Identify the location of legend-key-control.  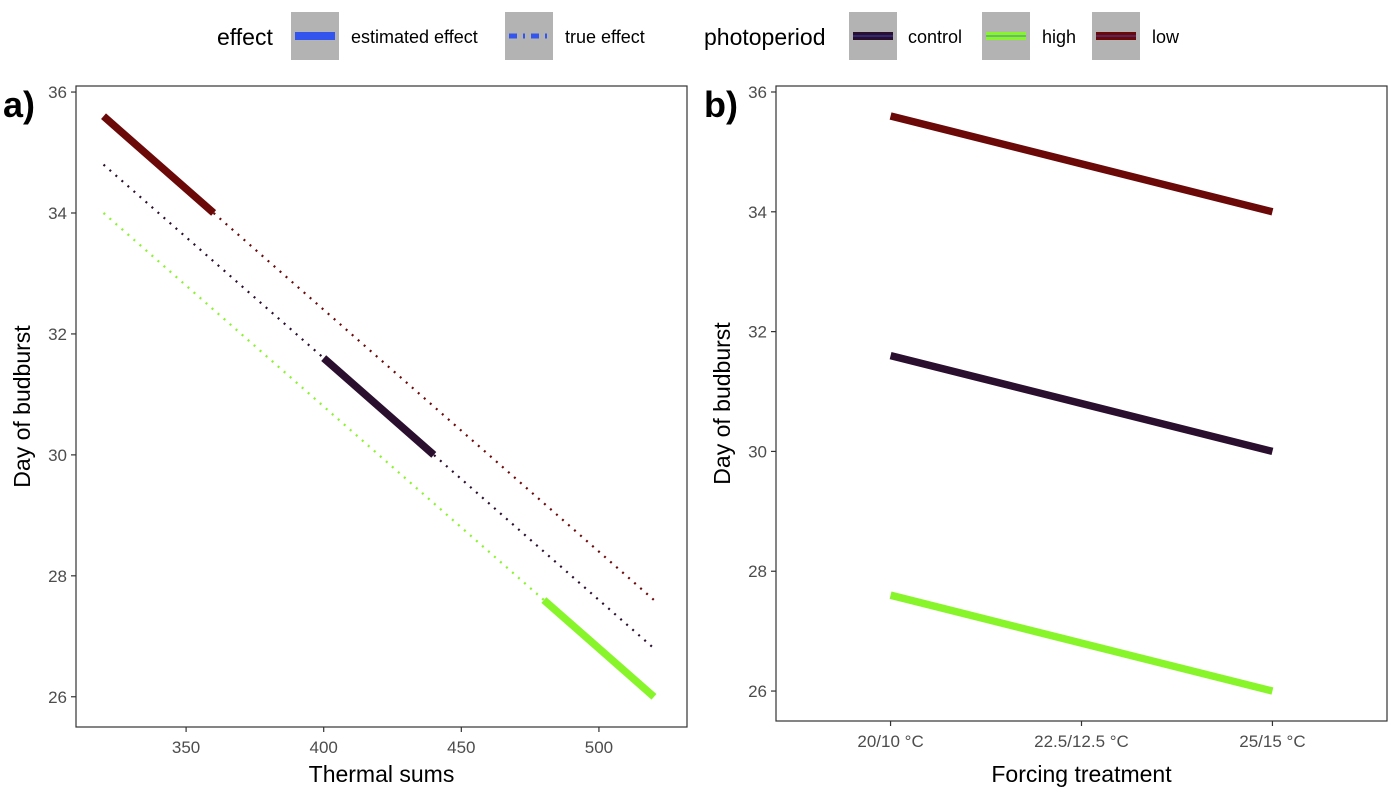
(873, 36).